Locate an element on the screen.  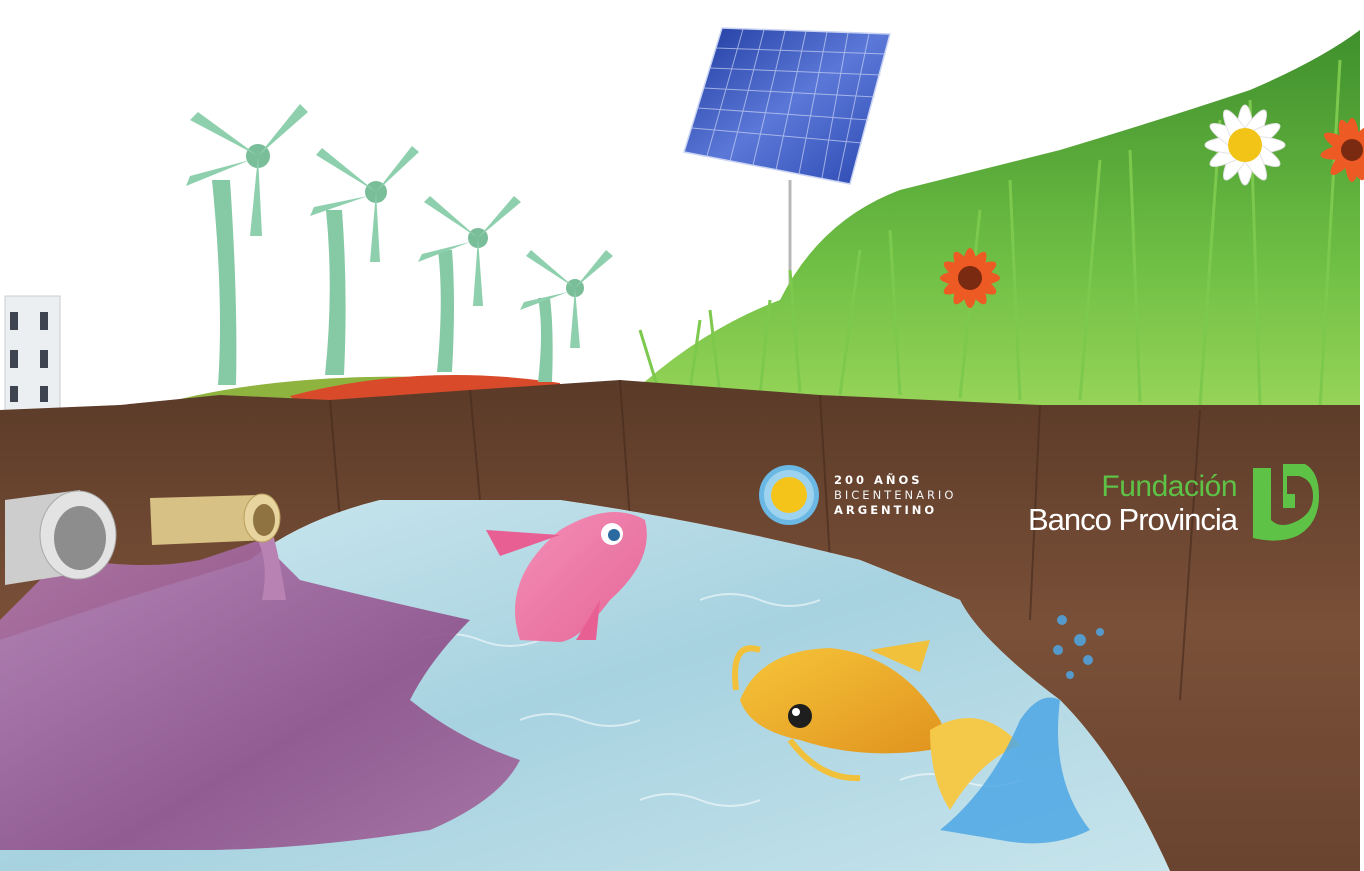
daisy-icon is located at coordinates (1245, 145).